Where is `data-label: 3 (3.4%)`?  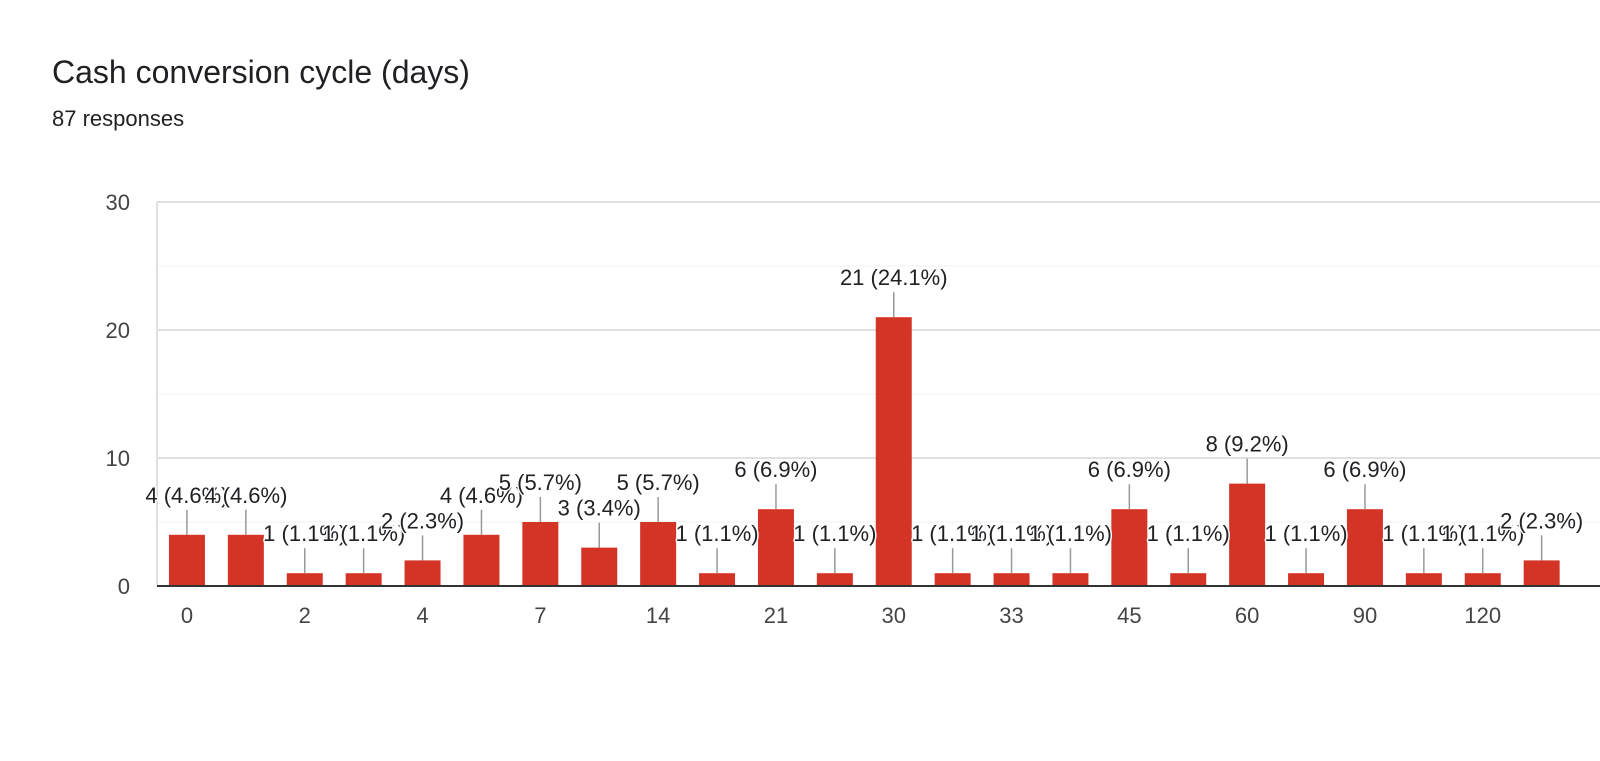
data-label: 3 (3.4%) is located at coordinates (599, 508).